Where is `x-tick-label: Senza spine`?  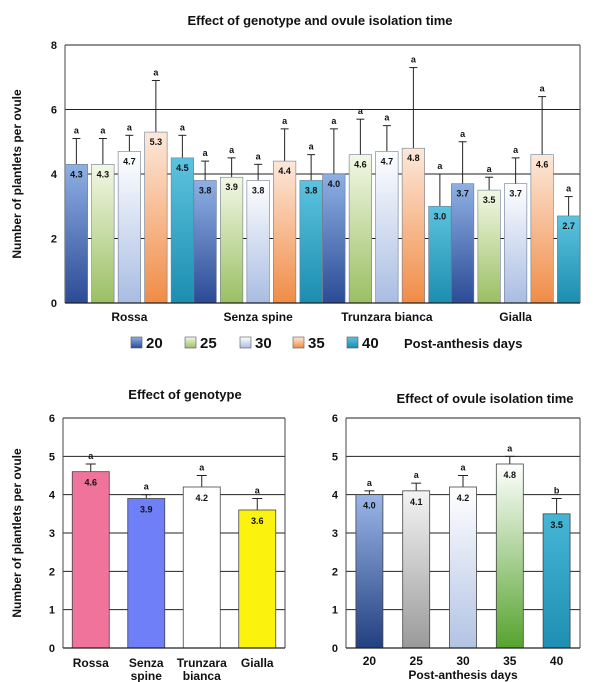 x-tick-label: Senza spine is located at coordinates (258, 317).